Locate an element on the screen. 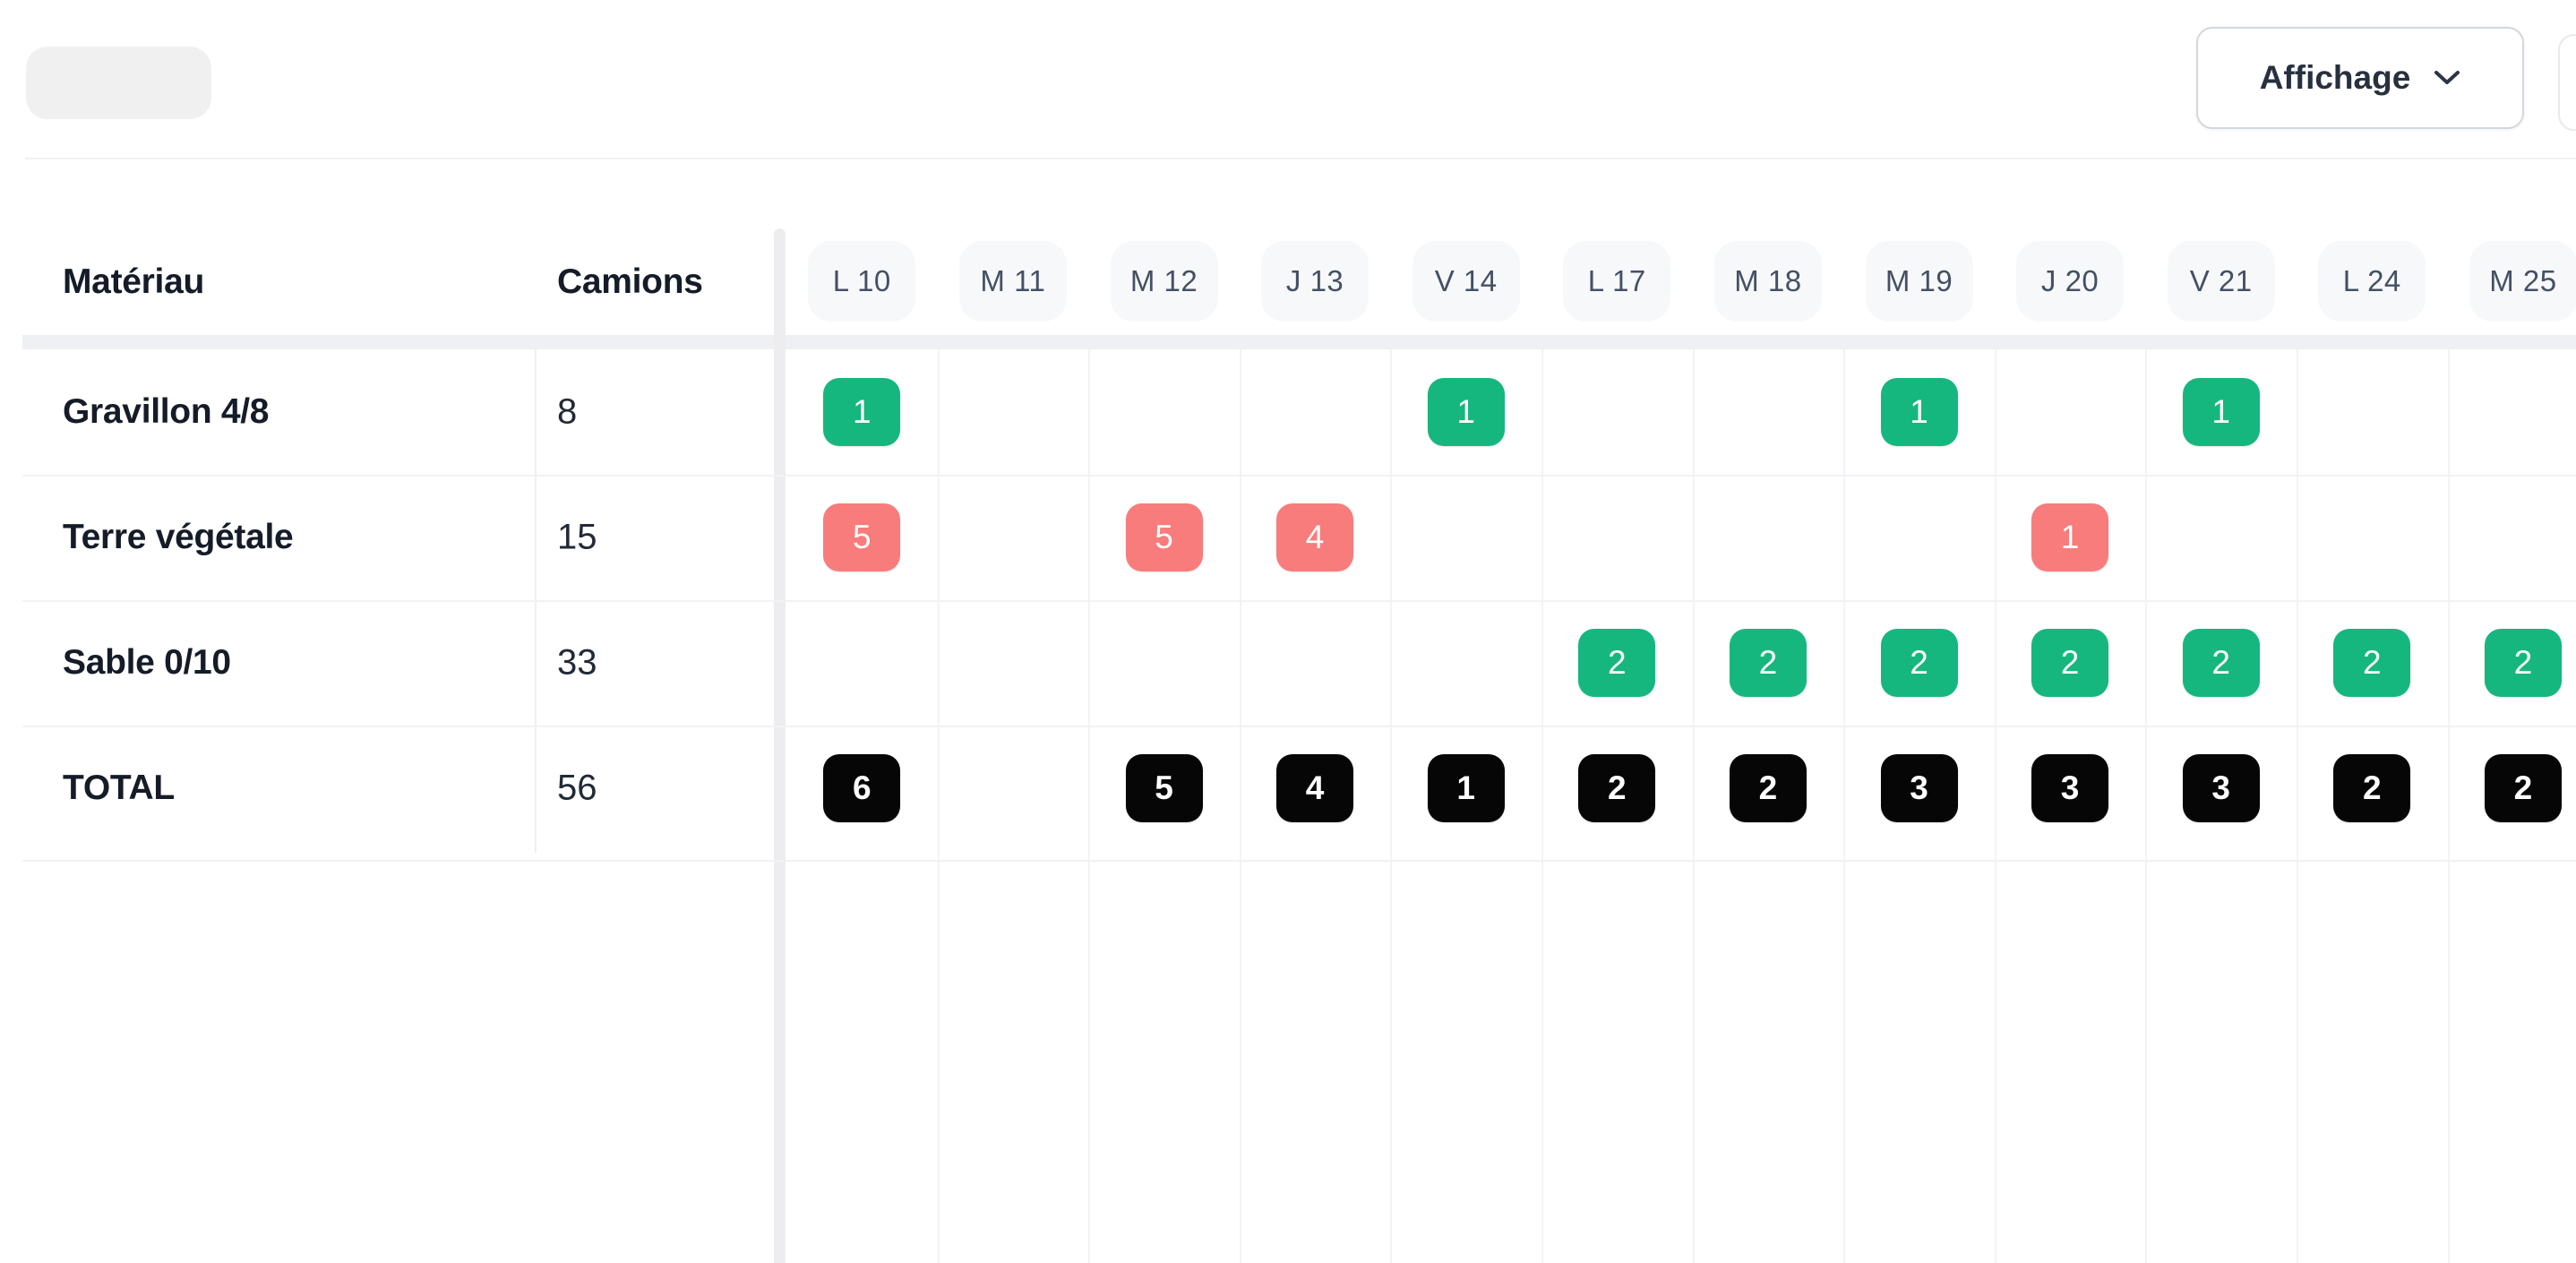  table-row-terre-v-g-tale: Terre végétale 15 is located at coordinates (387, 537).